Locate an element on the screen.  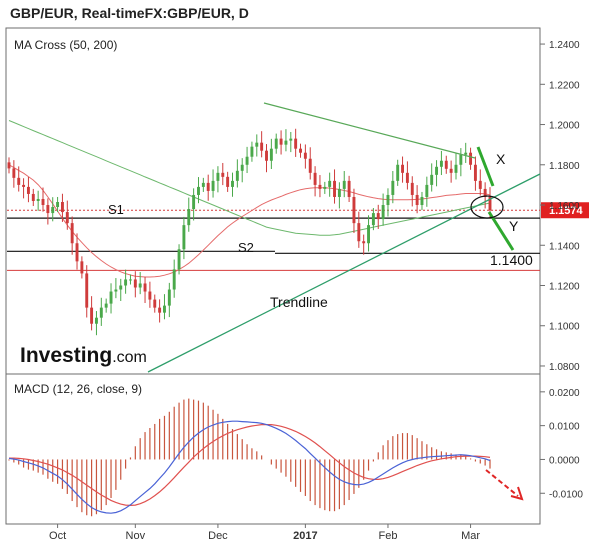
price-tick-label: 1.1400 is located at coordinates (564, 246).